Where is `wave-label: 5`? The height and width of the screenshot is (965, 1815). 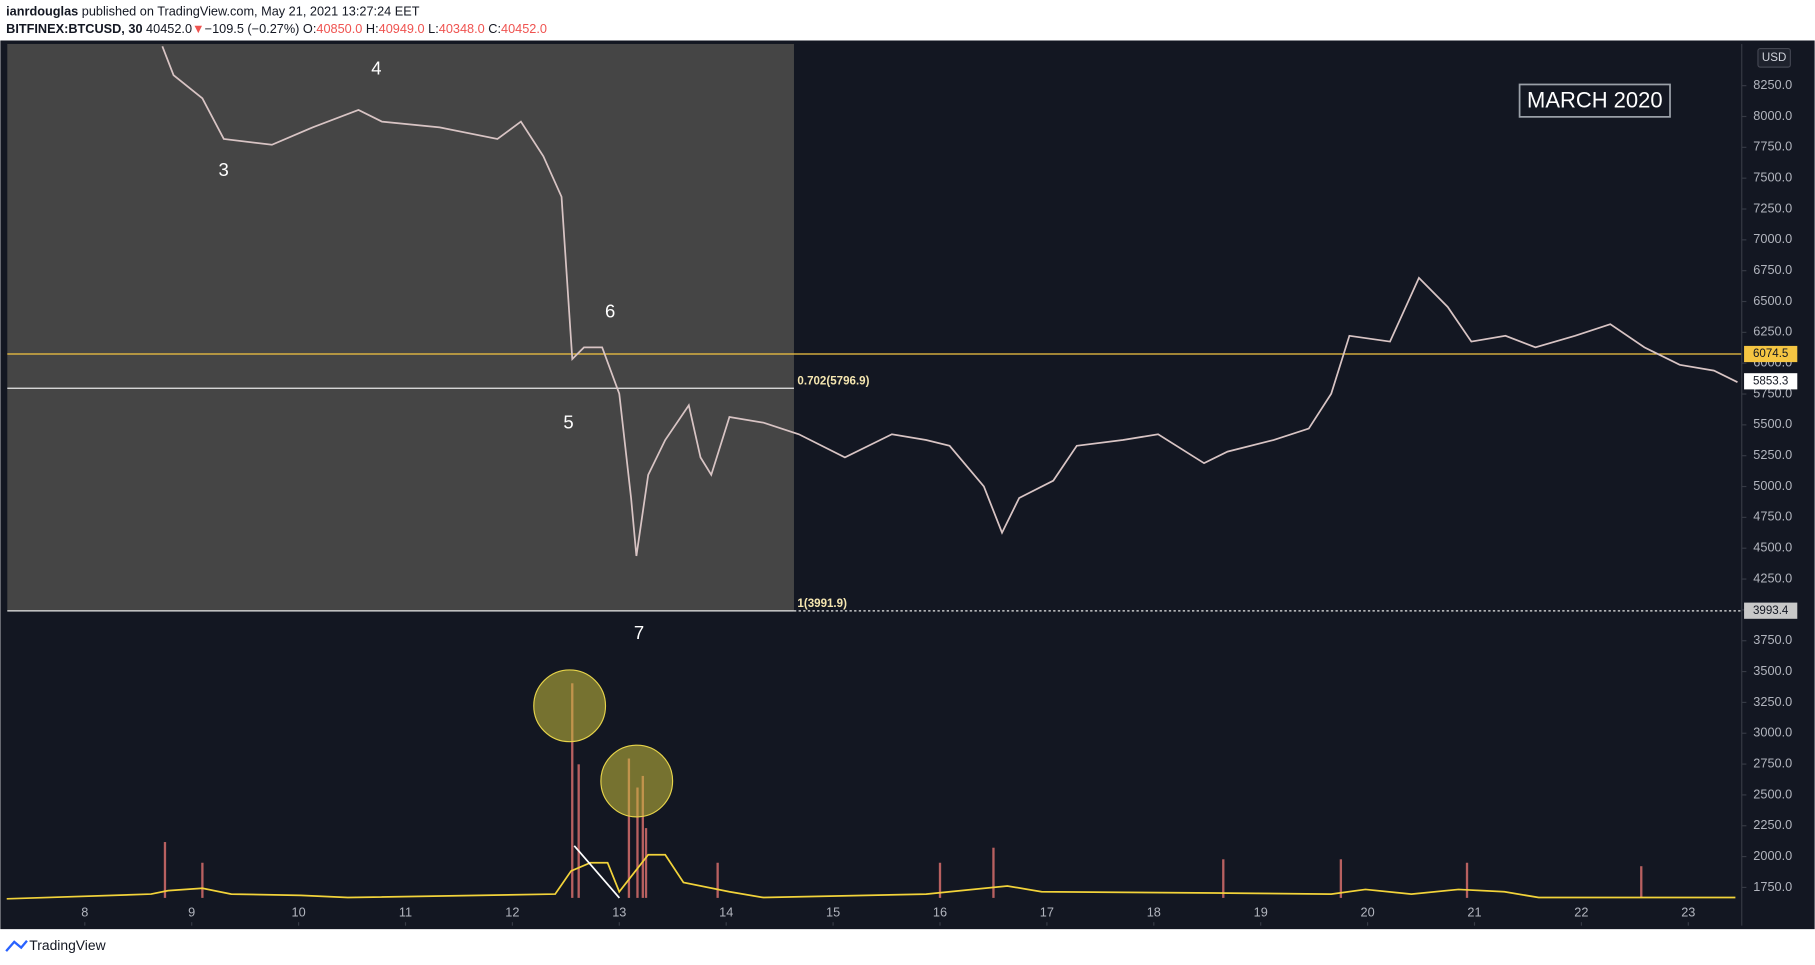 wave-label: 5 is located at coordinates (568, 421).